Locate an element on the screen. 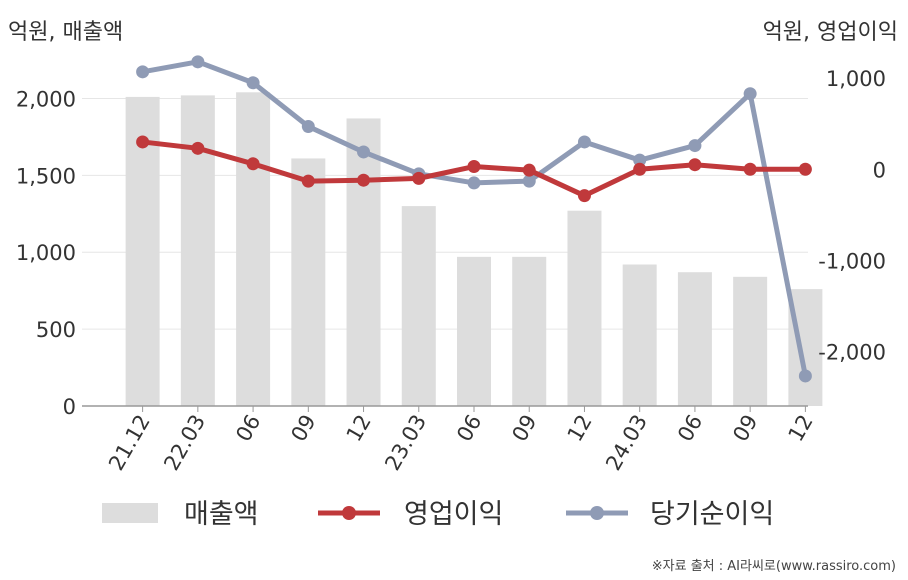  right-y-tick-label: 0 is located at coordinates (879, 170).